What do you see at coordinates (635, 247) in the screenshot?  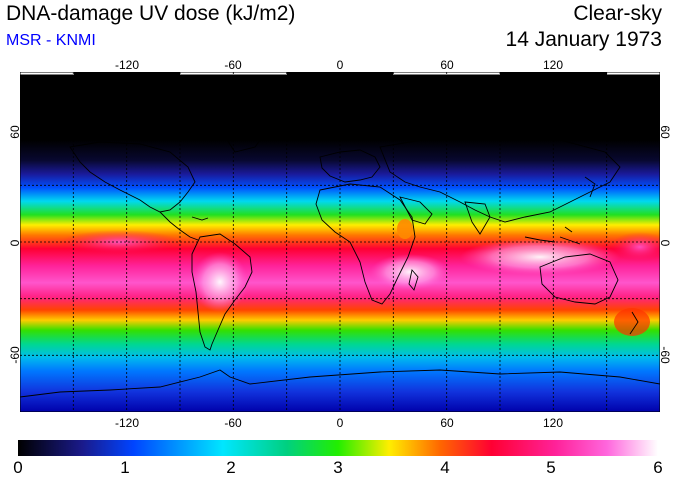 I see `hotspot-pacific-east` at bounding box center [635, 247].